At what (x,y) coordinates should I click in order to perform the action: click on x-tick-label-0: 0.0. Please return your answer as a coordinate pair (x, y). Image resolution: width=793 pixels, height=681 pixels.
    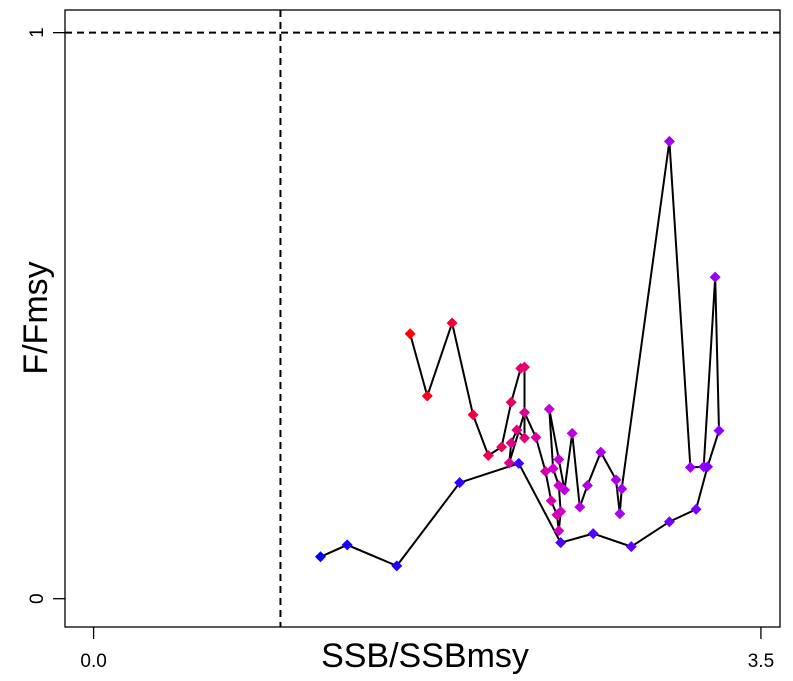
    Looking at the image, I should click on (93, 661).